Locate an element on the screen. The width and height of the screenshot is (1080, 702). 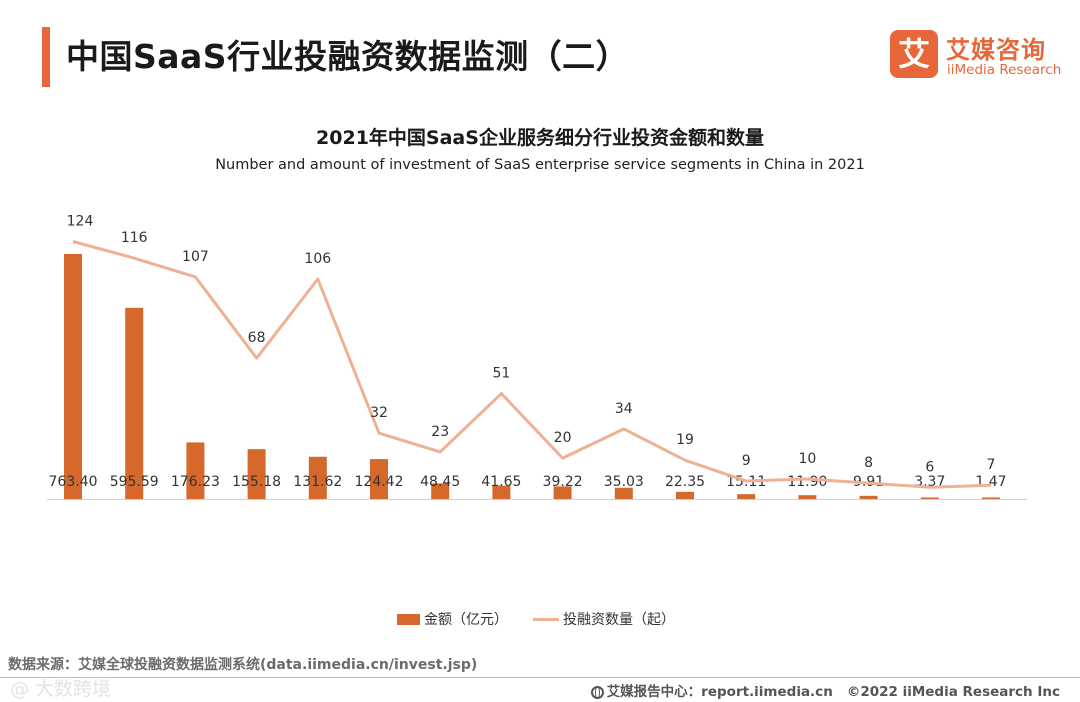
line-value-label: 32 is located at coordinates (379, 413).